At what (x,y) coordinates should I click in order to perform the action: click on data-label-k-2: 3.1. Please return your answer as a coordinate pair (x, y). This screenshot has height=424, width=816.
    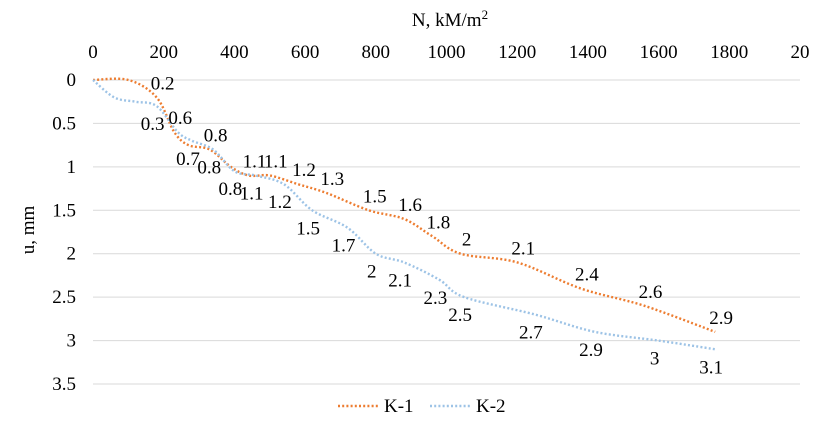
    Looking at the image, I should click on (711, 367).